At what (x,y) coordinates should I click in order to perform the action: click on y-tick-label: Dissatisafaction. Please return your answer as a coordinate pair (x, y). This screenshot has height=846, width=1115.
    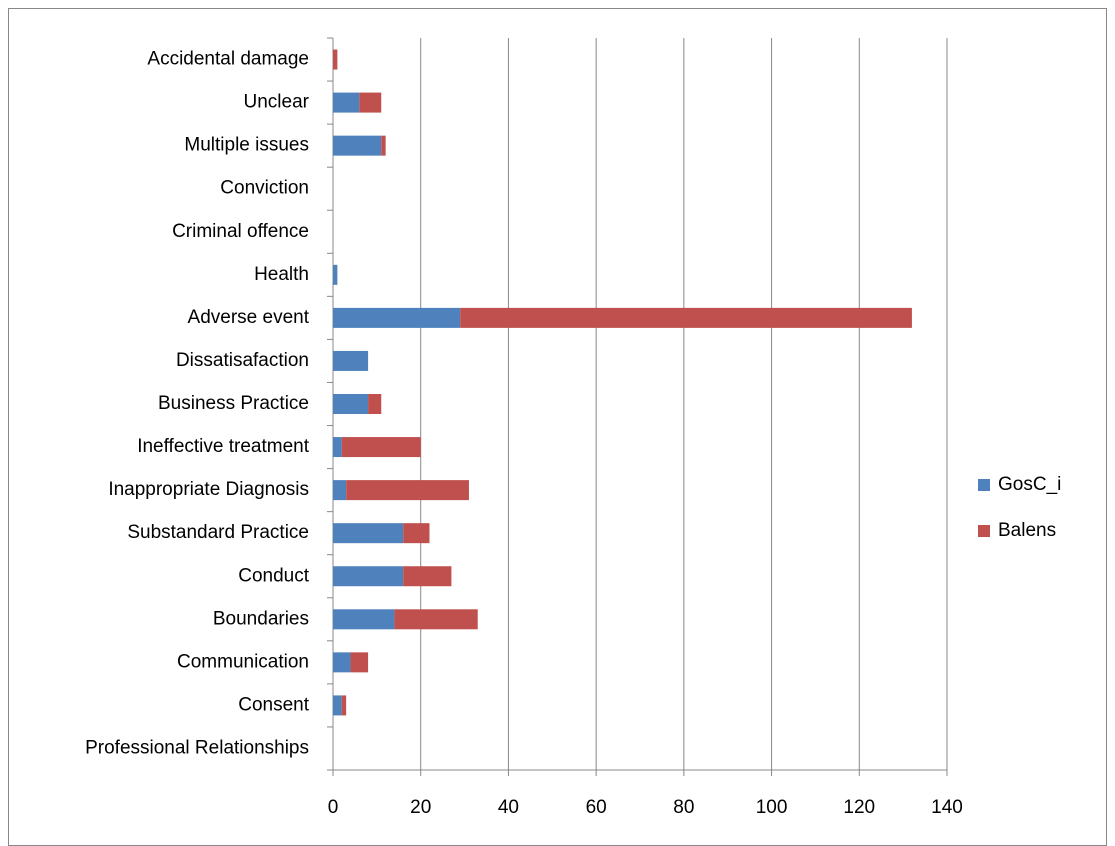
    Looking at the image, I should click on (242, 360).